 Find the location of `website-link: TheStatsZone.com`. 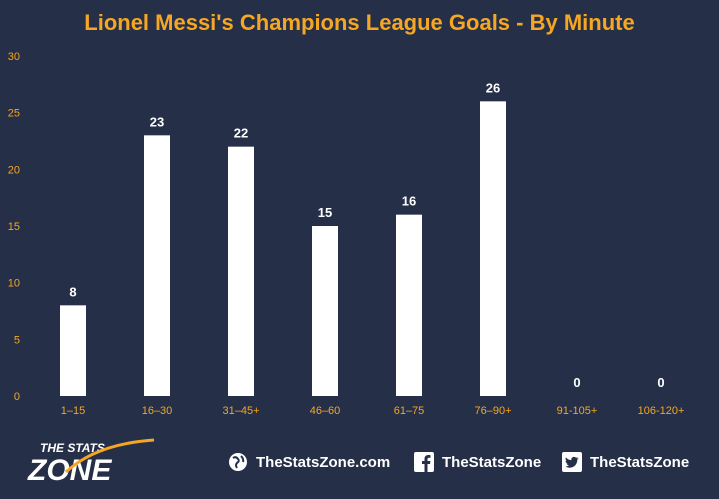

website-link: TheStatsZone.com is located at coordinates (309, 462).